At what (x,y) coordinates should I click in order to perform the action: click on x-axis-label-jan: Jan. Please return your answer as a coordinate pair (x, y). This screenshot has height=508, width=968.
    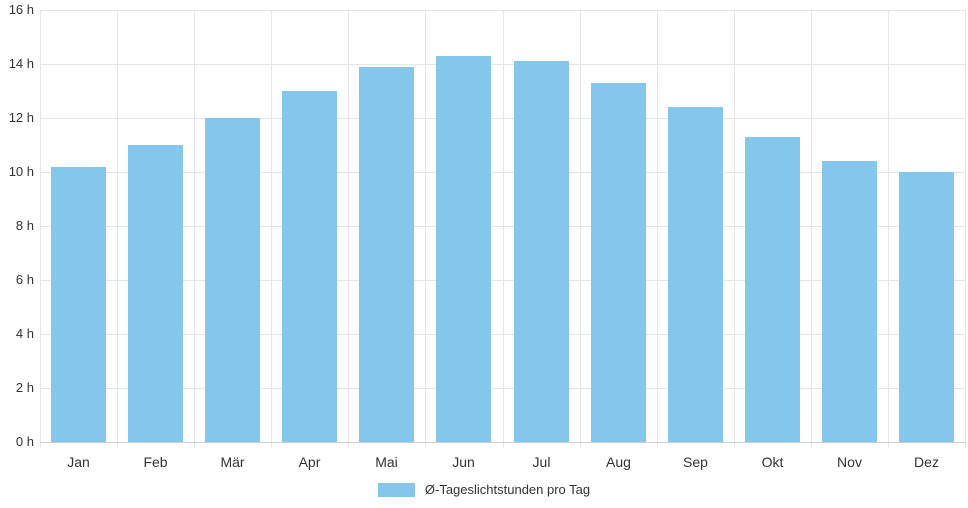
    Looking at the image, I should click on (78, 462).